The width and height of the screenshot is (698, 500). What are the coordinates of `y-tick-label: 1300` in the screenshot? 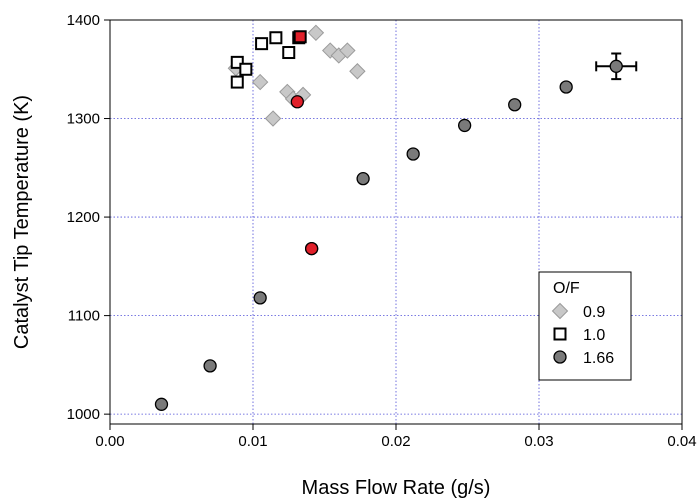 It's located at (83, 119).